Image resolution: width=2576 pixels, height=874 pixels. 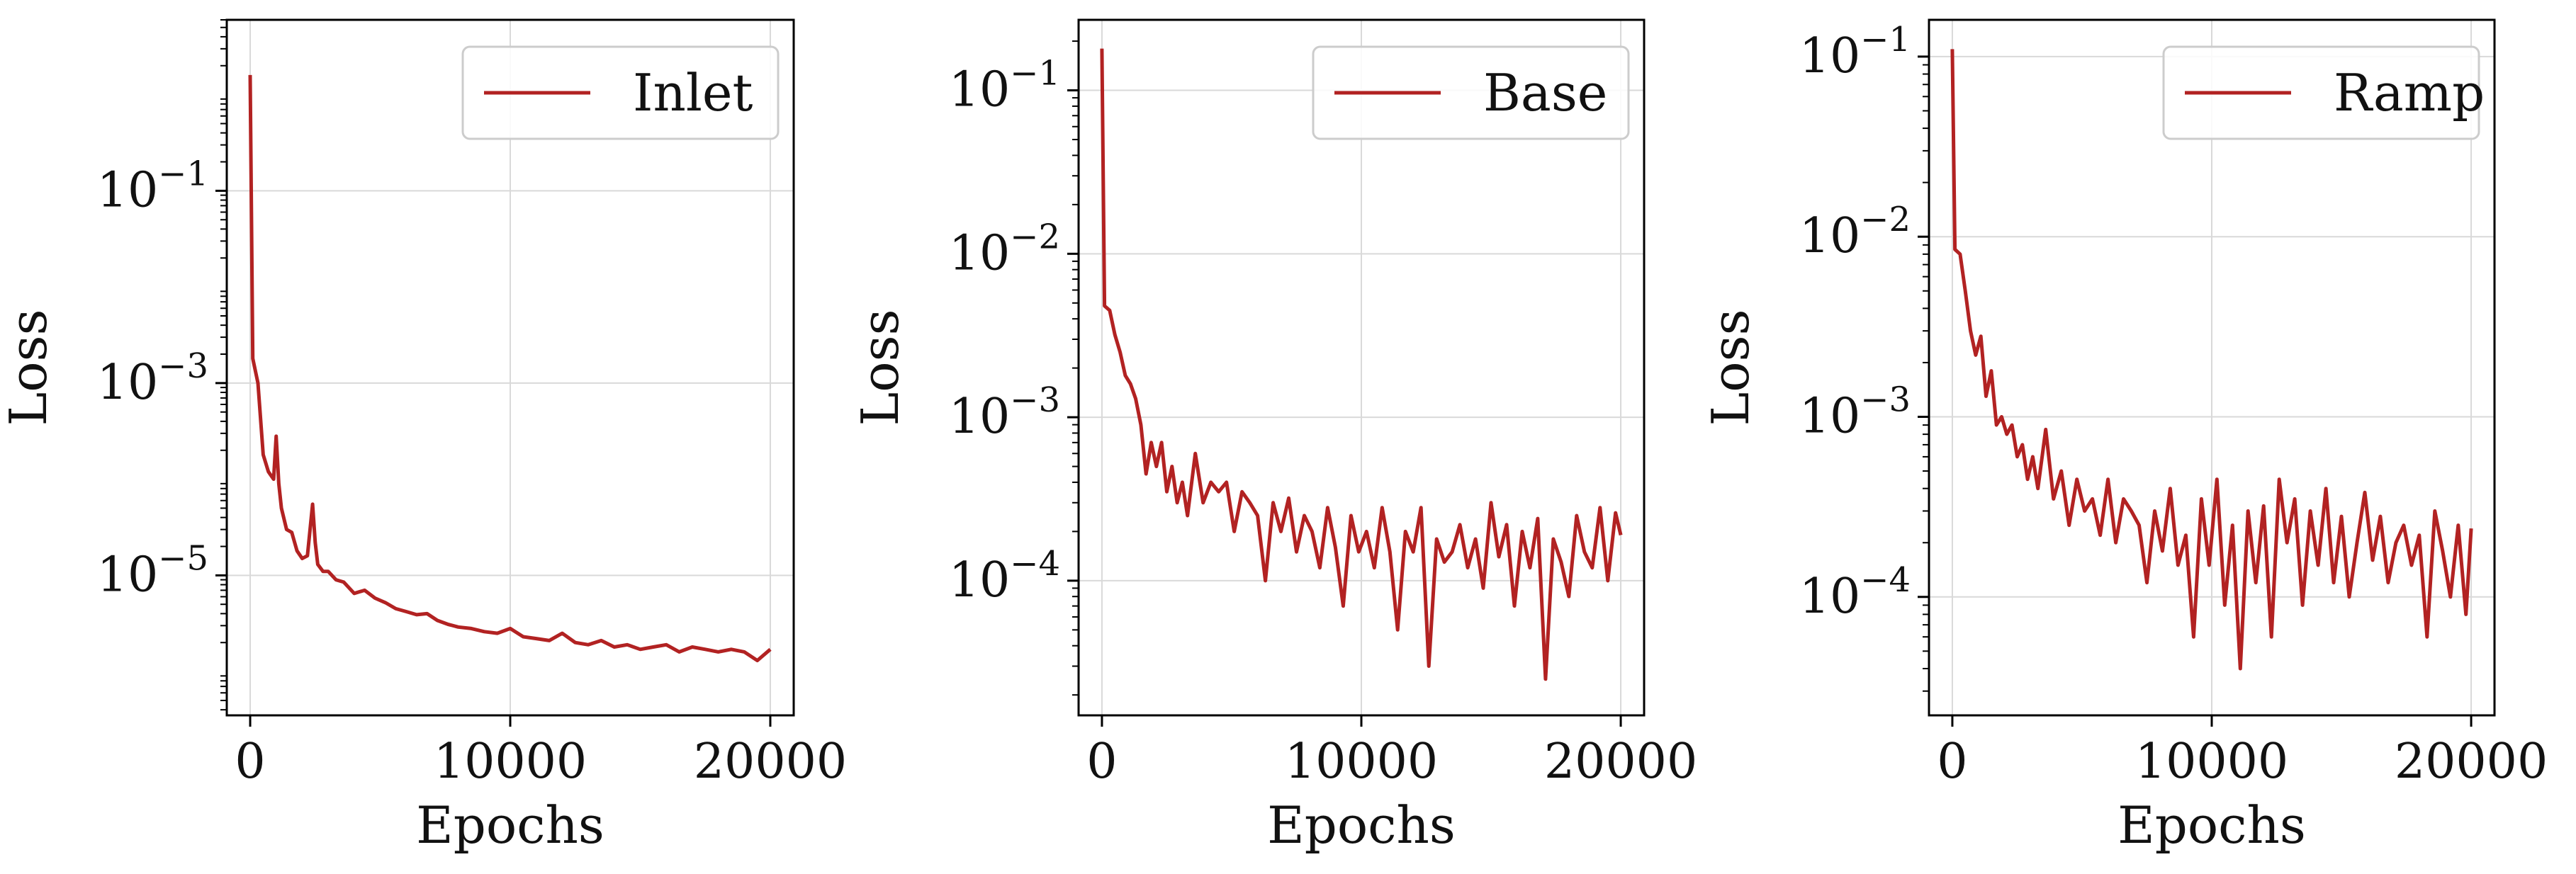 I want to click on series-line-base, so click(x=1361, y=364).